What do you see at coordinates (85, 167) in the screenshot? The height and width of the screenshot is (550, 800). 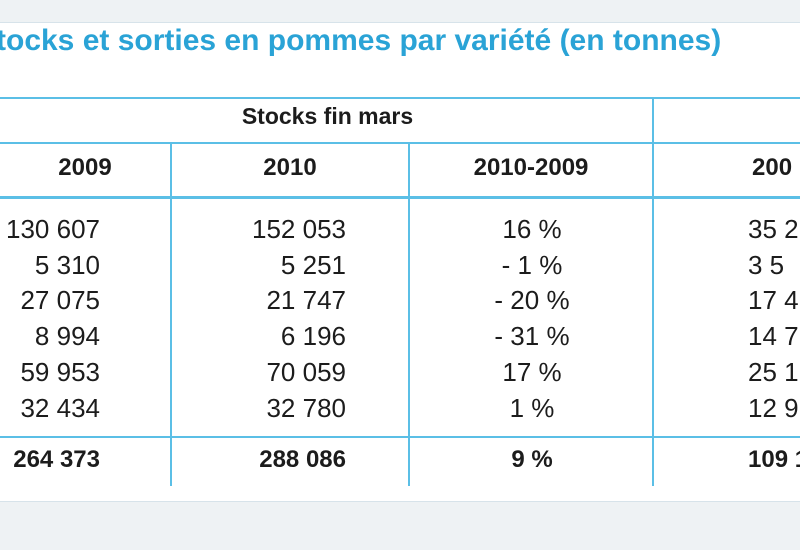 I see `column-header: 2009` at bounding box center [85, 167].